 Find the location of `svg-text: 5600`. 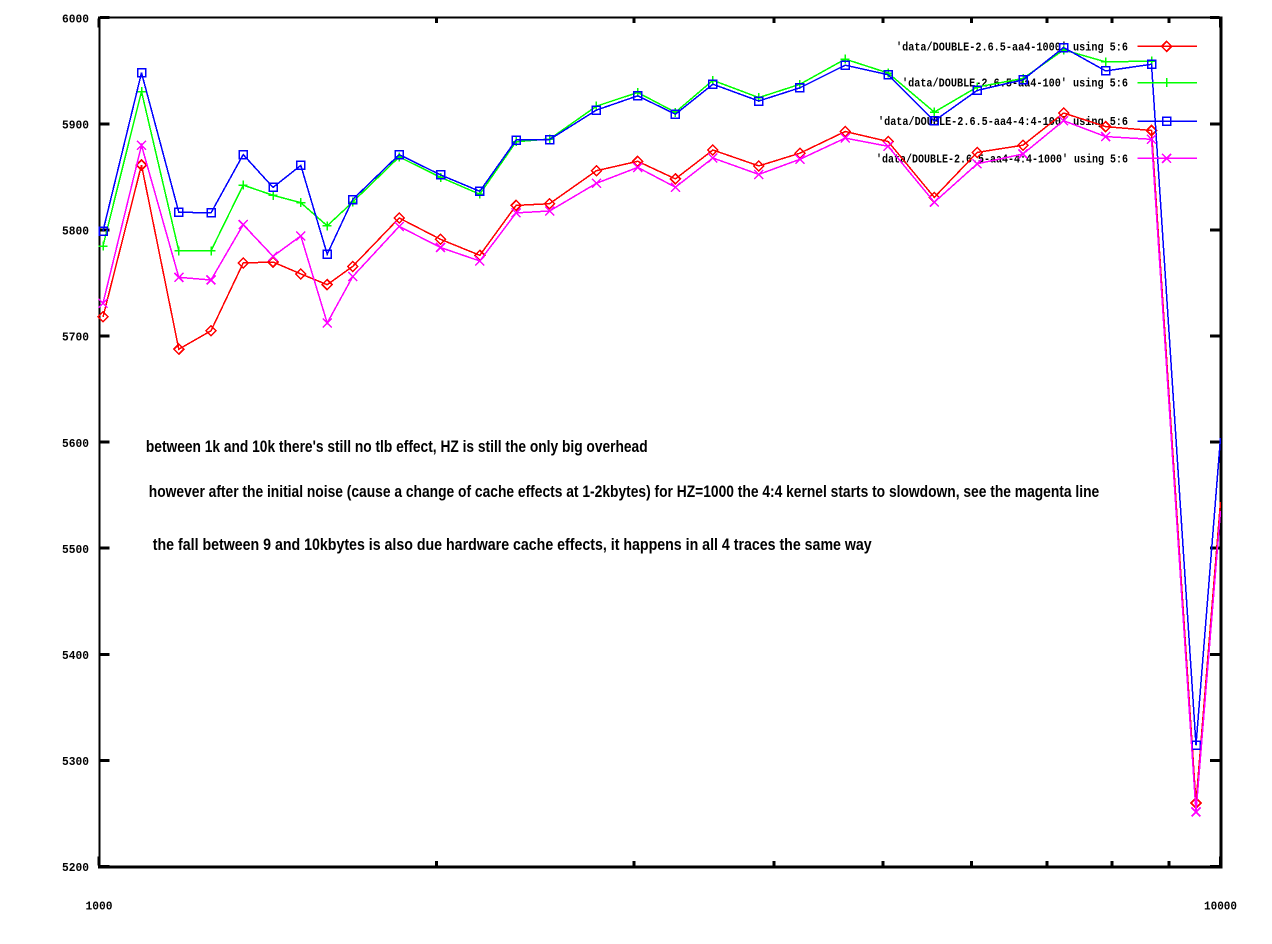

svg-text: 5600 is located at coordinates (75, 444).